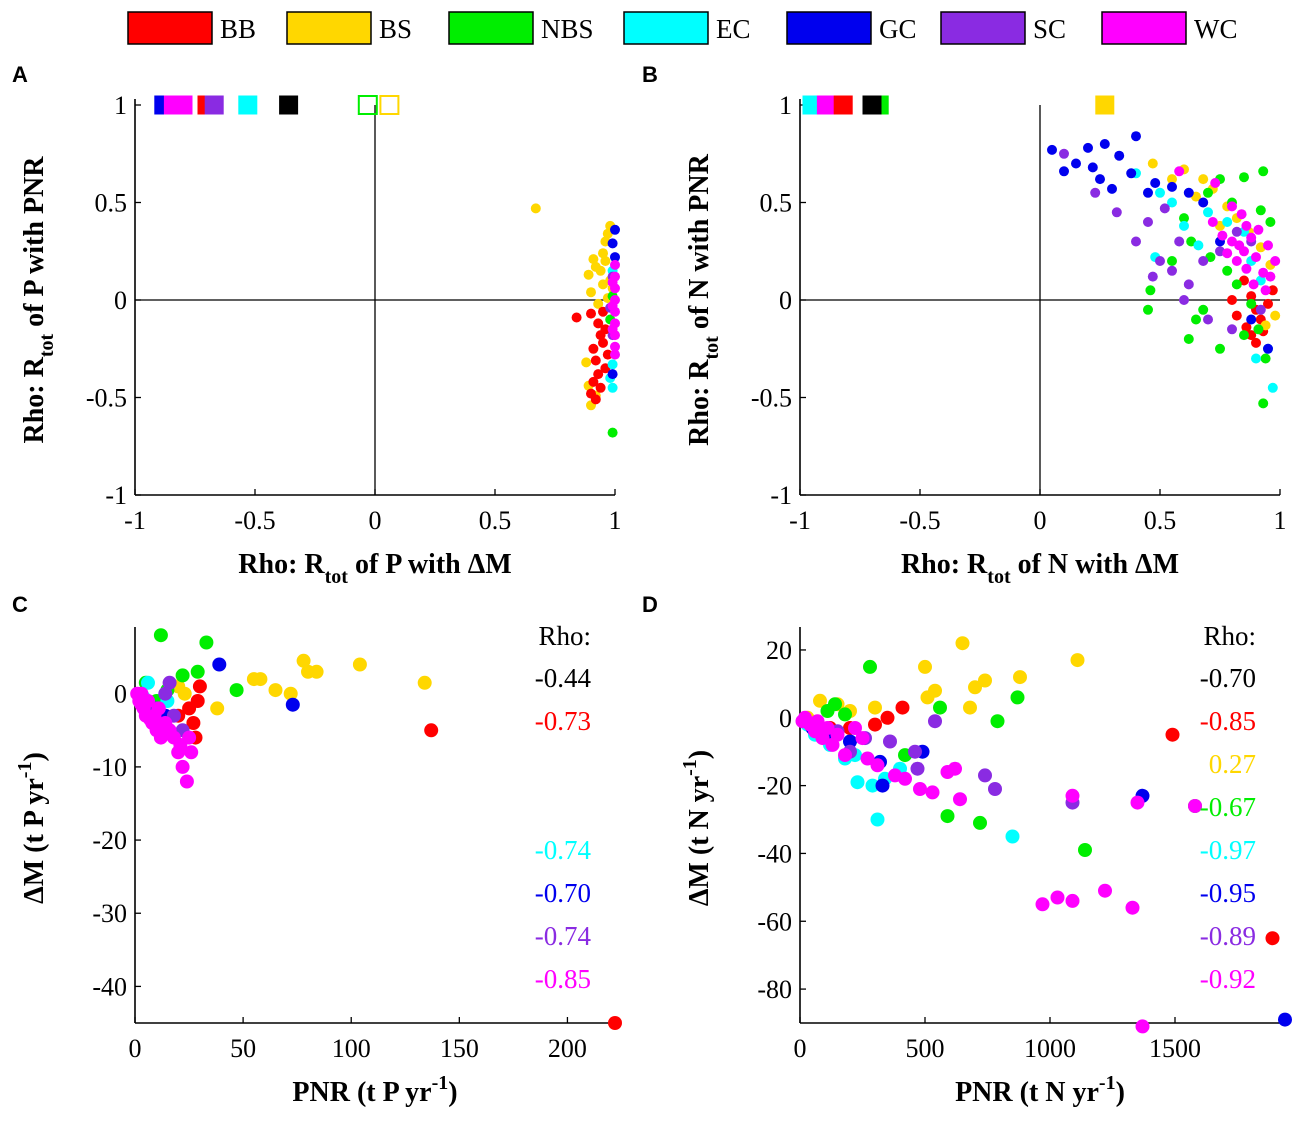  Describe the element at coordinates (567, 29) in the screenshot. I see `legend-label: NBS` at that location.